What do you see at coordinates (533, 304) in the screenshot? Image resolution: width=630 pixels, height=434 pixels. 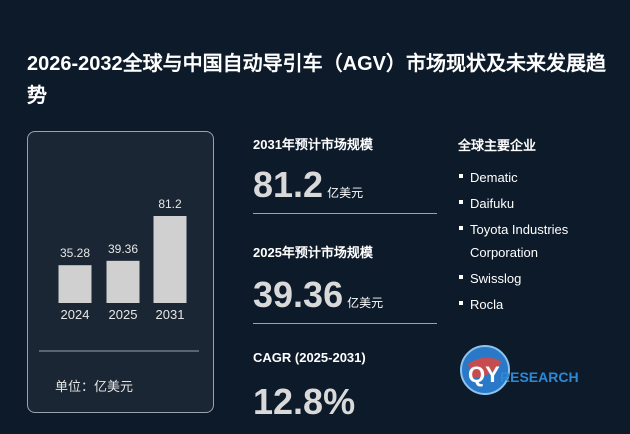 I see `company-item: Rocla` at bounding box center [533, 304].